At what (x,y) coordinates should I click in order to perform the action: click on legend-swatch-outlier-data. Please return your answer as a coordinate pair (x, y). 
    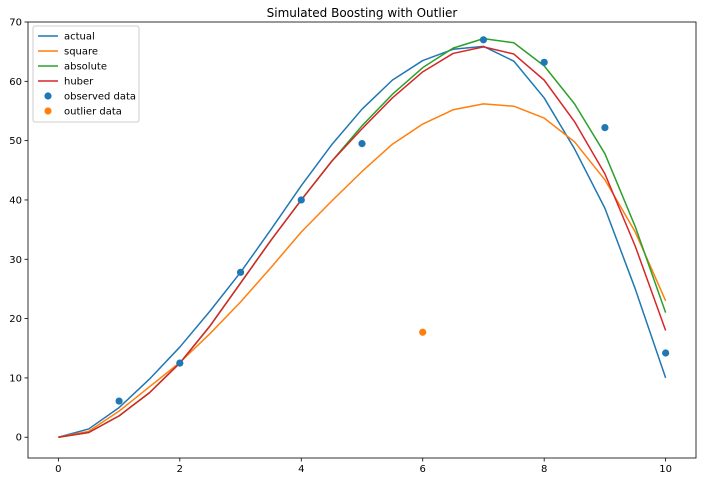
    Looking at the image, I should click on (48, 111).